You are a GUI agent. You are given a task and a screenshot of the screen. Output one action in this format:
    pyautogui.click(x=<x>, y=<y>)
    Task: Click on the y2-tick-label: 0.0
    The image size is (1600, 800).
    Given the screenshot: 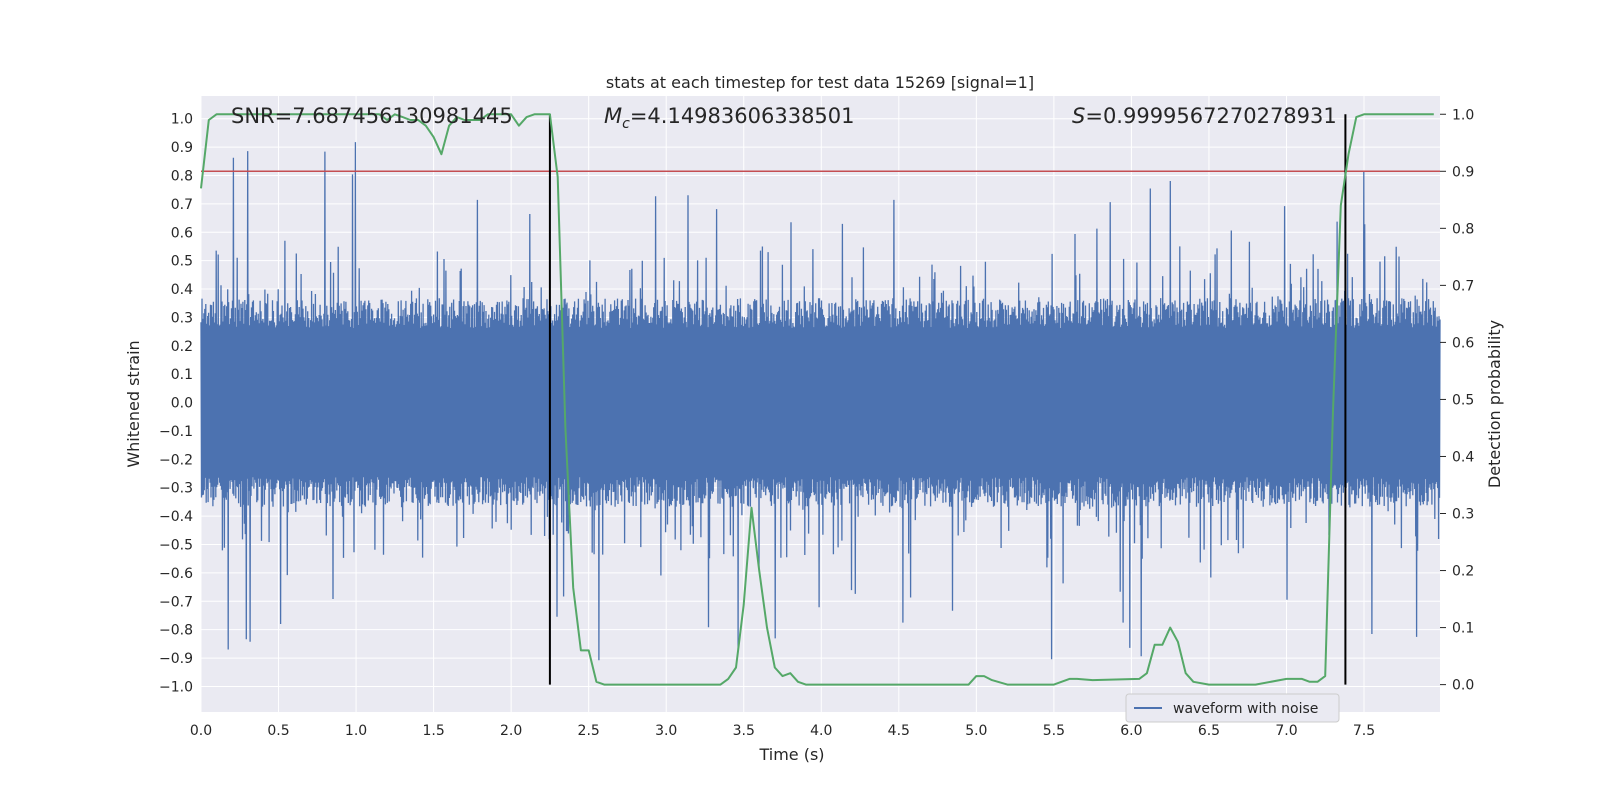 What is the action you would take?
    pyautogui.click(x=1463, y=686)
    